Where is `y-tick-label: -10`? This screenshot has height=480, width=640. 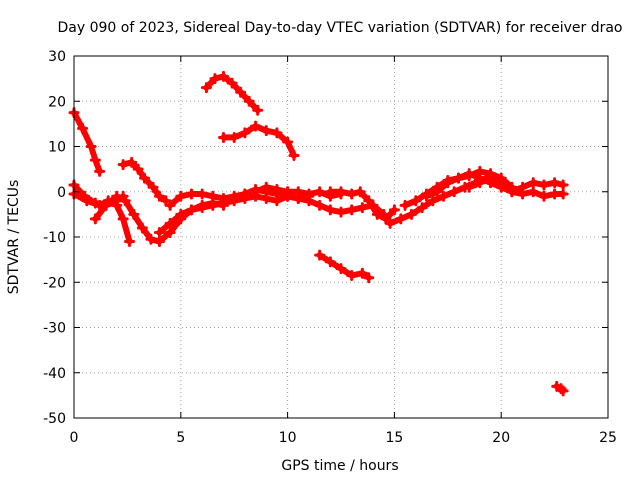
y-tick-label: -10 is located at coordinates (54, 238).